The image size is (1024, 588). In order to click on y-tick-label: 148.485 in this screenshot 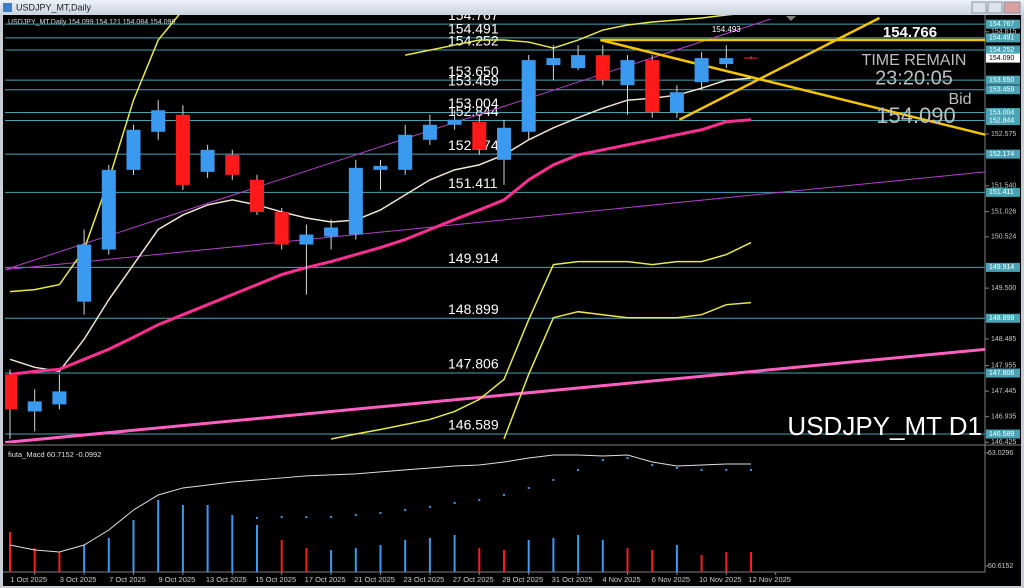, I will do `click(1003, 339)`.